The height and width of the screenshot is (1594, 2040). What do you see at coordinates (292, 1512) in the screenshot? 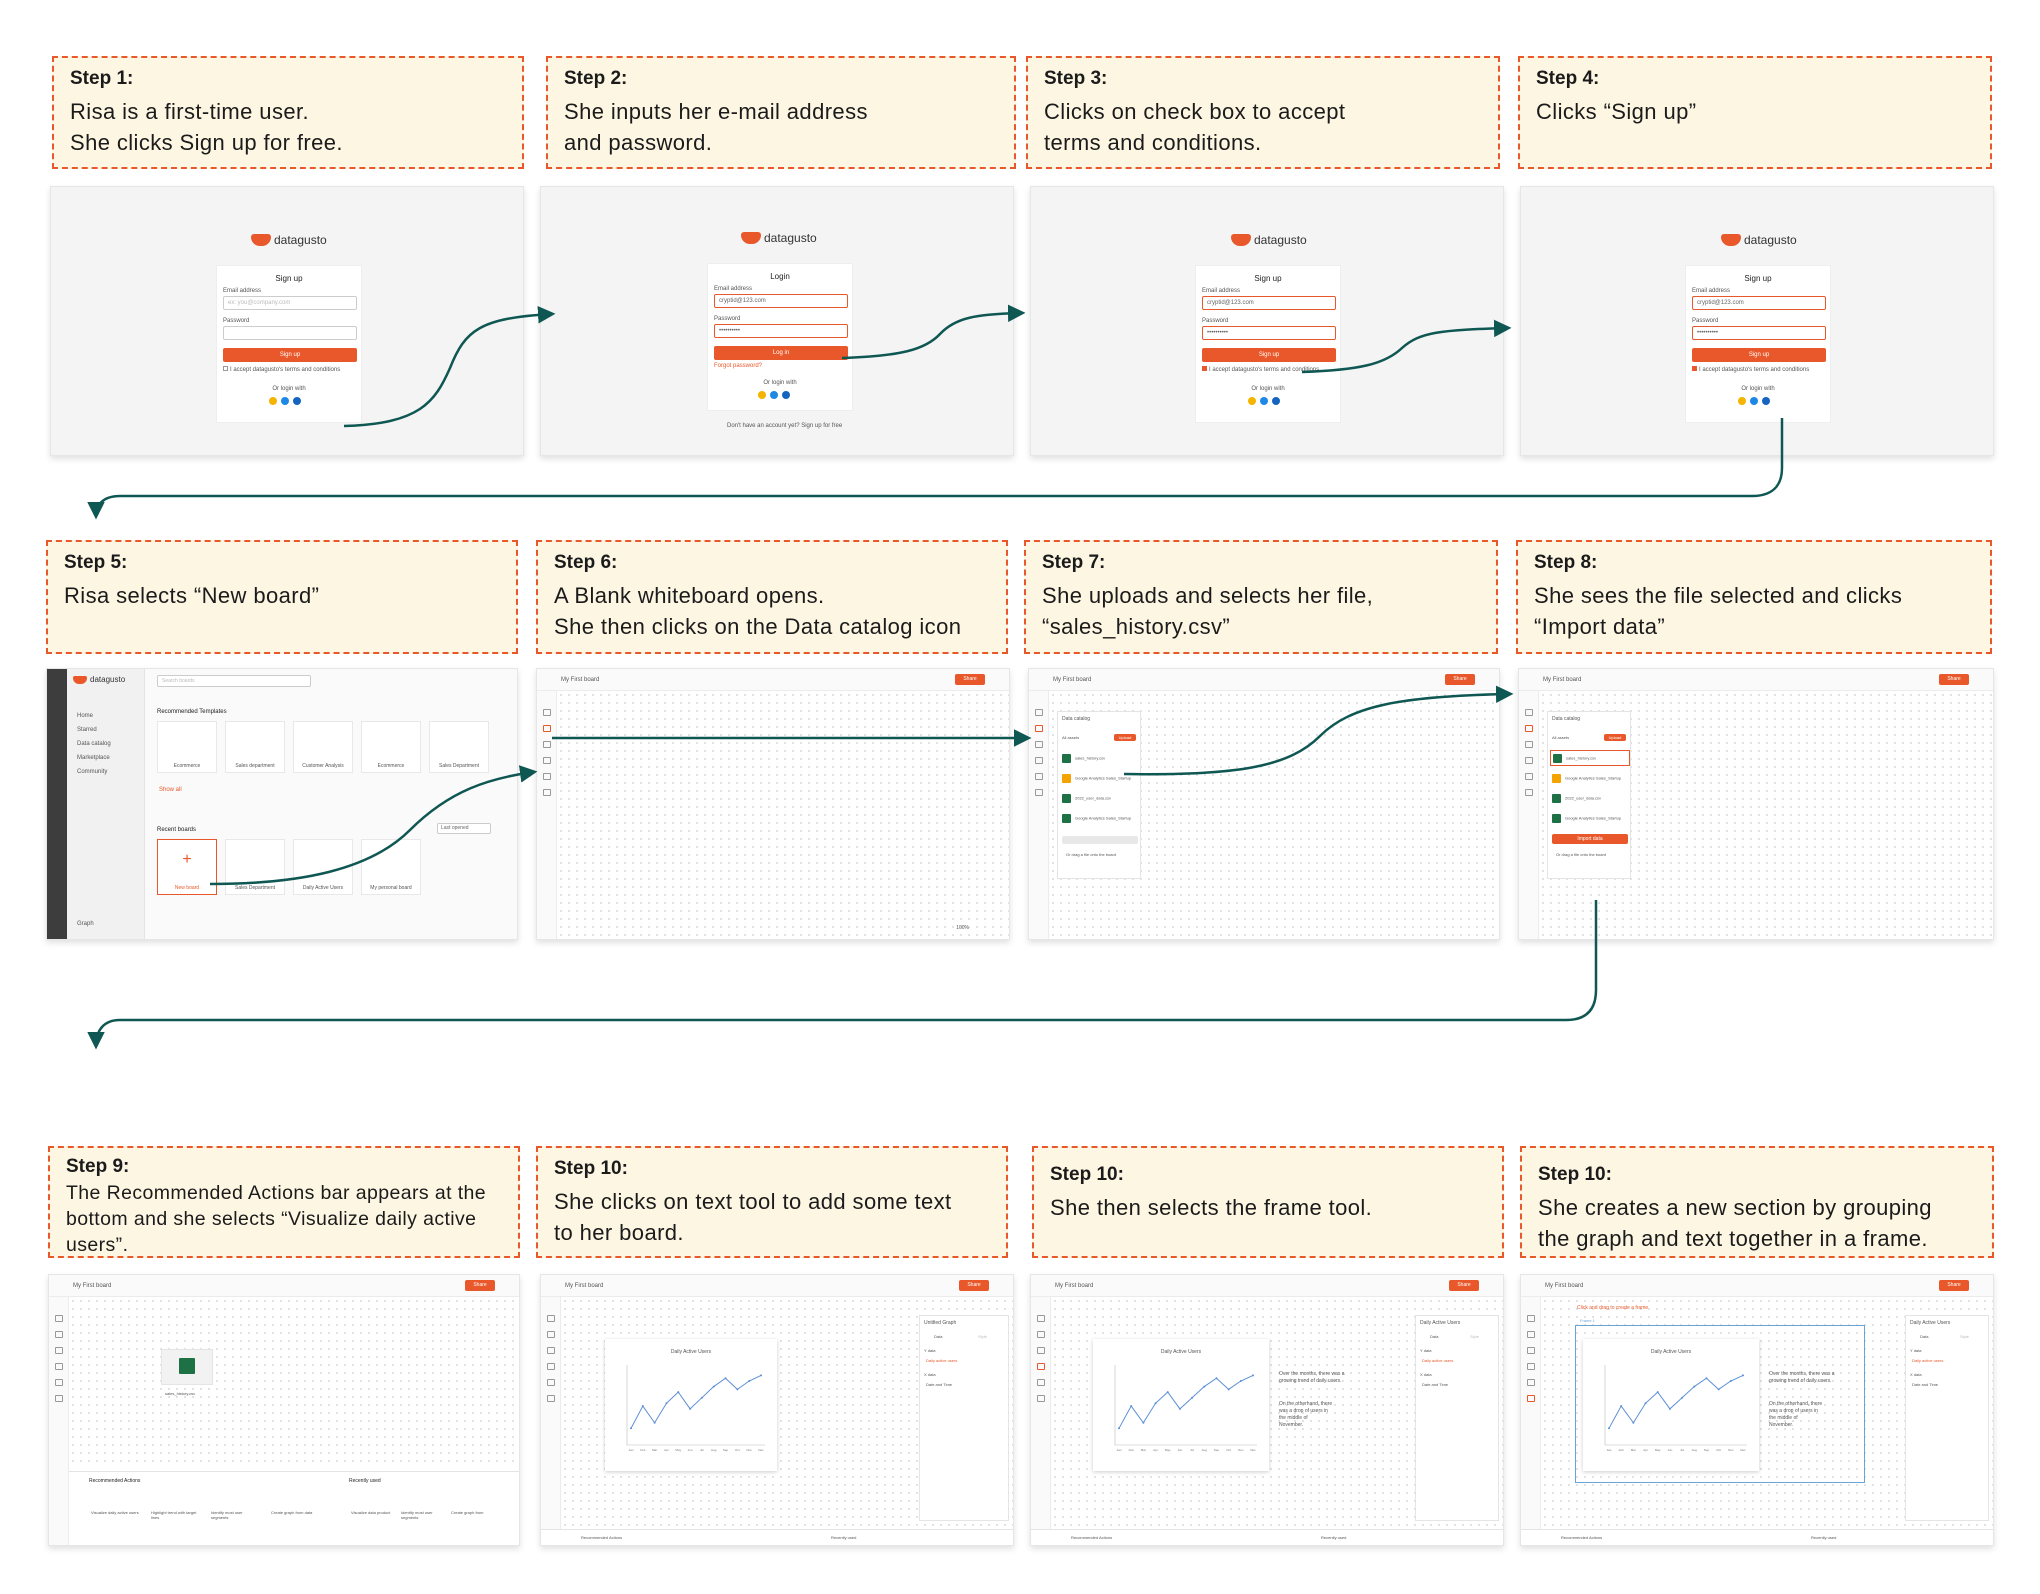
I see `action-create-graph: Create graph from data` at bounding box center [292, 1512].